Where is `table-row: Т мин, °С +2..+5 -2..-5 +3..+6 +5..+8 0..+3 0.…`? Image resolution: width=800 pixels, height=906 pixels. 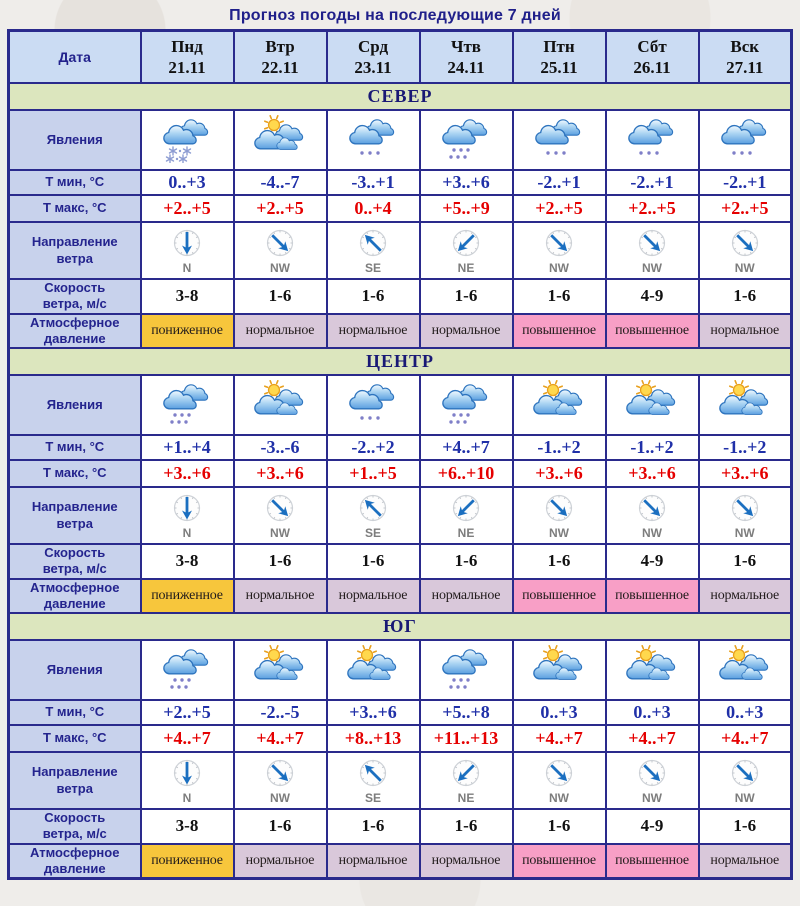
table-row: Т мин, °С +2..+5 -2..-5 +3..+6 +5..+8 0..+3 0.… is located at coordinates (400, 712).